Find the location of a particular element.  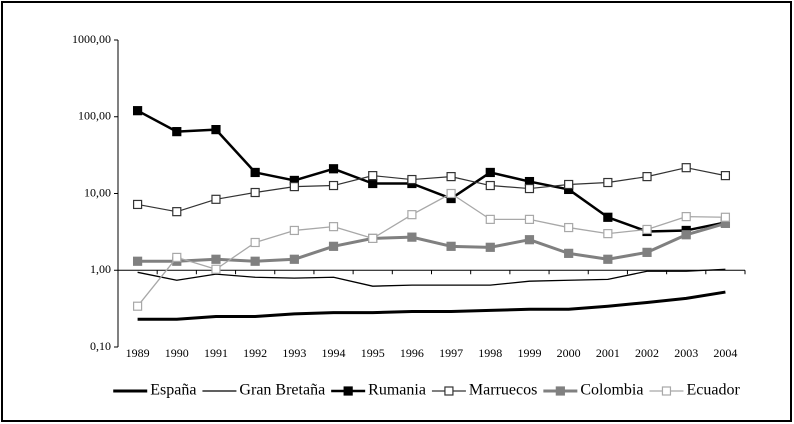

y-tick-label: 0,10 is located at coordinates (100, 346).